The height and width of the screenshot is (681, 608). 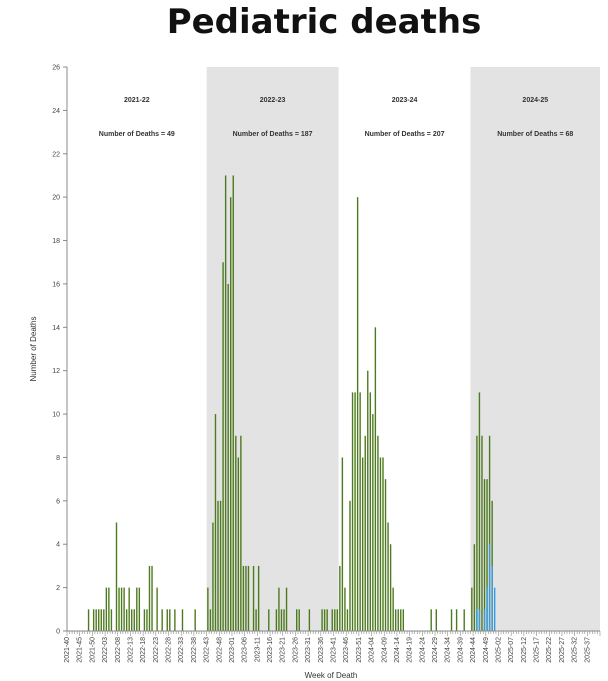 I want to click on x-tick-label: 2024-49, so click(x=486, y=650).